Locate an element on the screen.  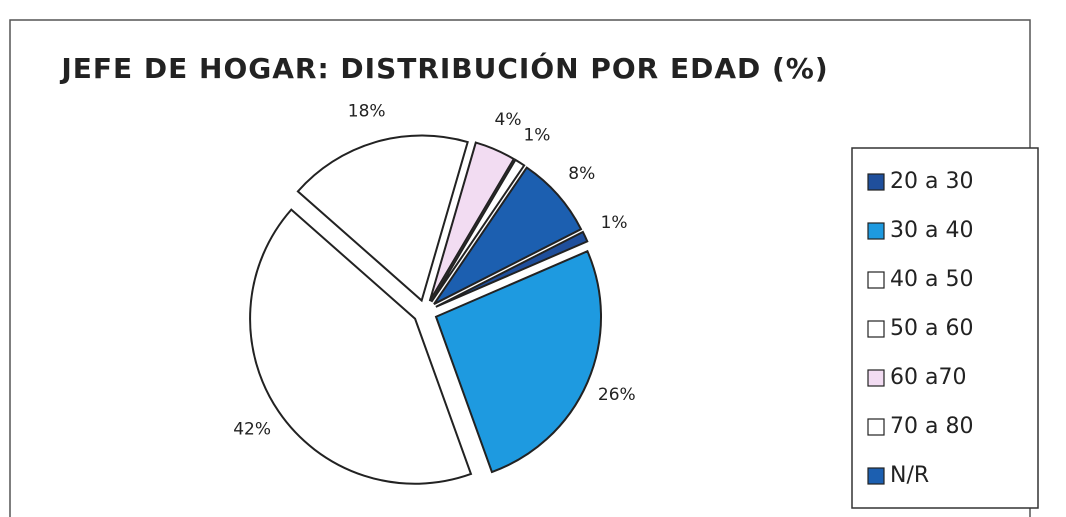
data-label: 18% is located at coordinates (367, 111).